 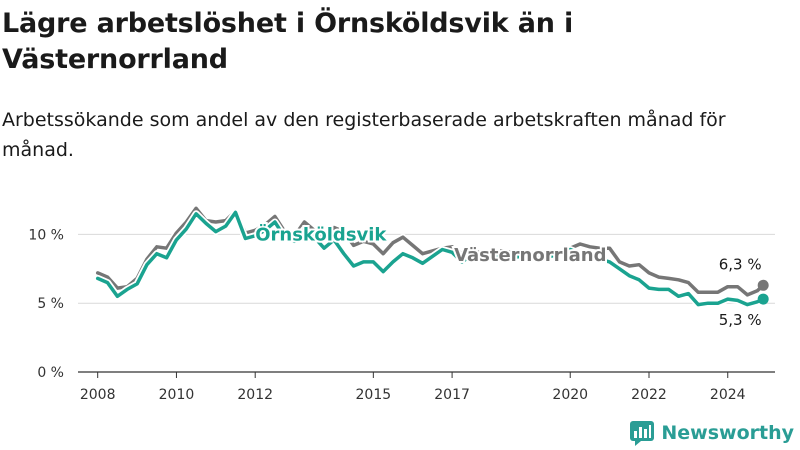 What do you see at coordinates (763, 285) in the screenshot?
I see `end-point-vasternorrland` at bounding box center [763, 285].